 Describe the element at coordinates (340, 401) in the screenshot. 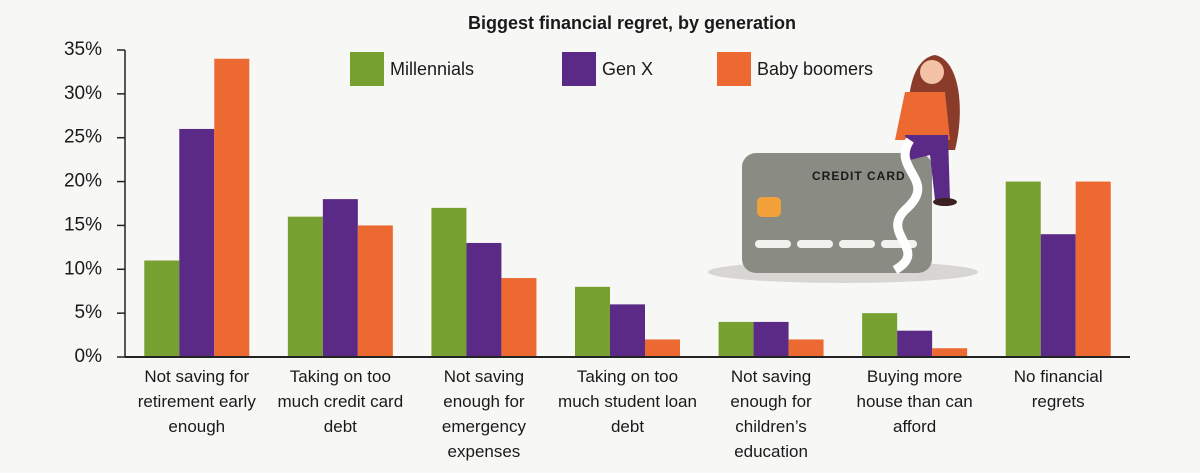

I see `x-tick-label: Taking on too much credit card debt` at that location.